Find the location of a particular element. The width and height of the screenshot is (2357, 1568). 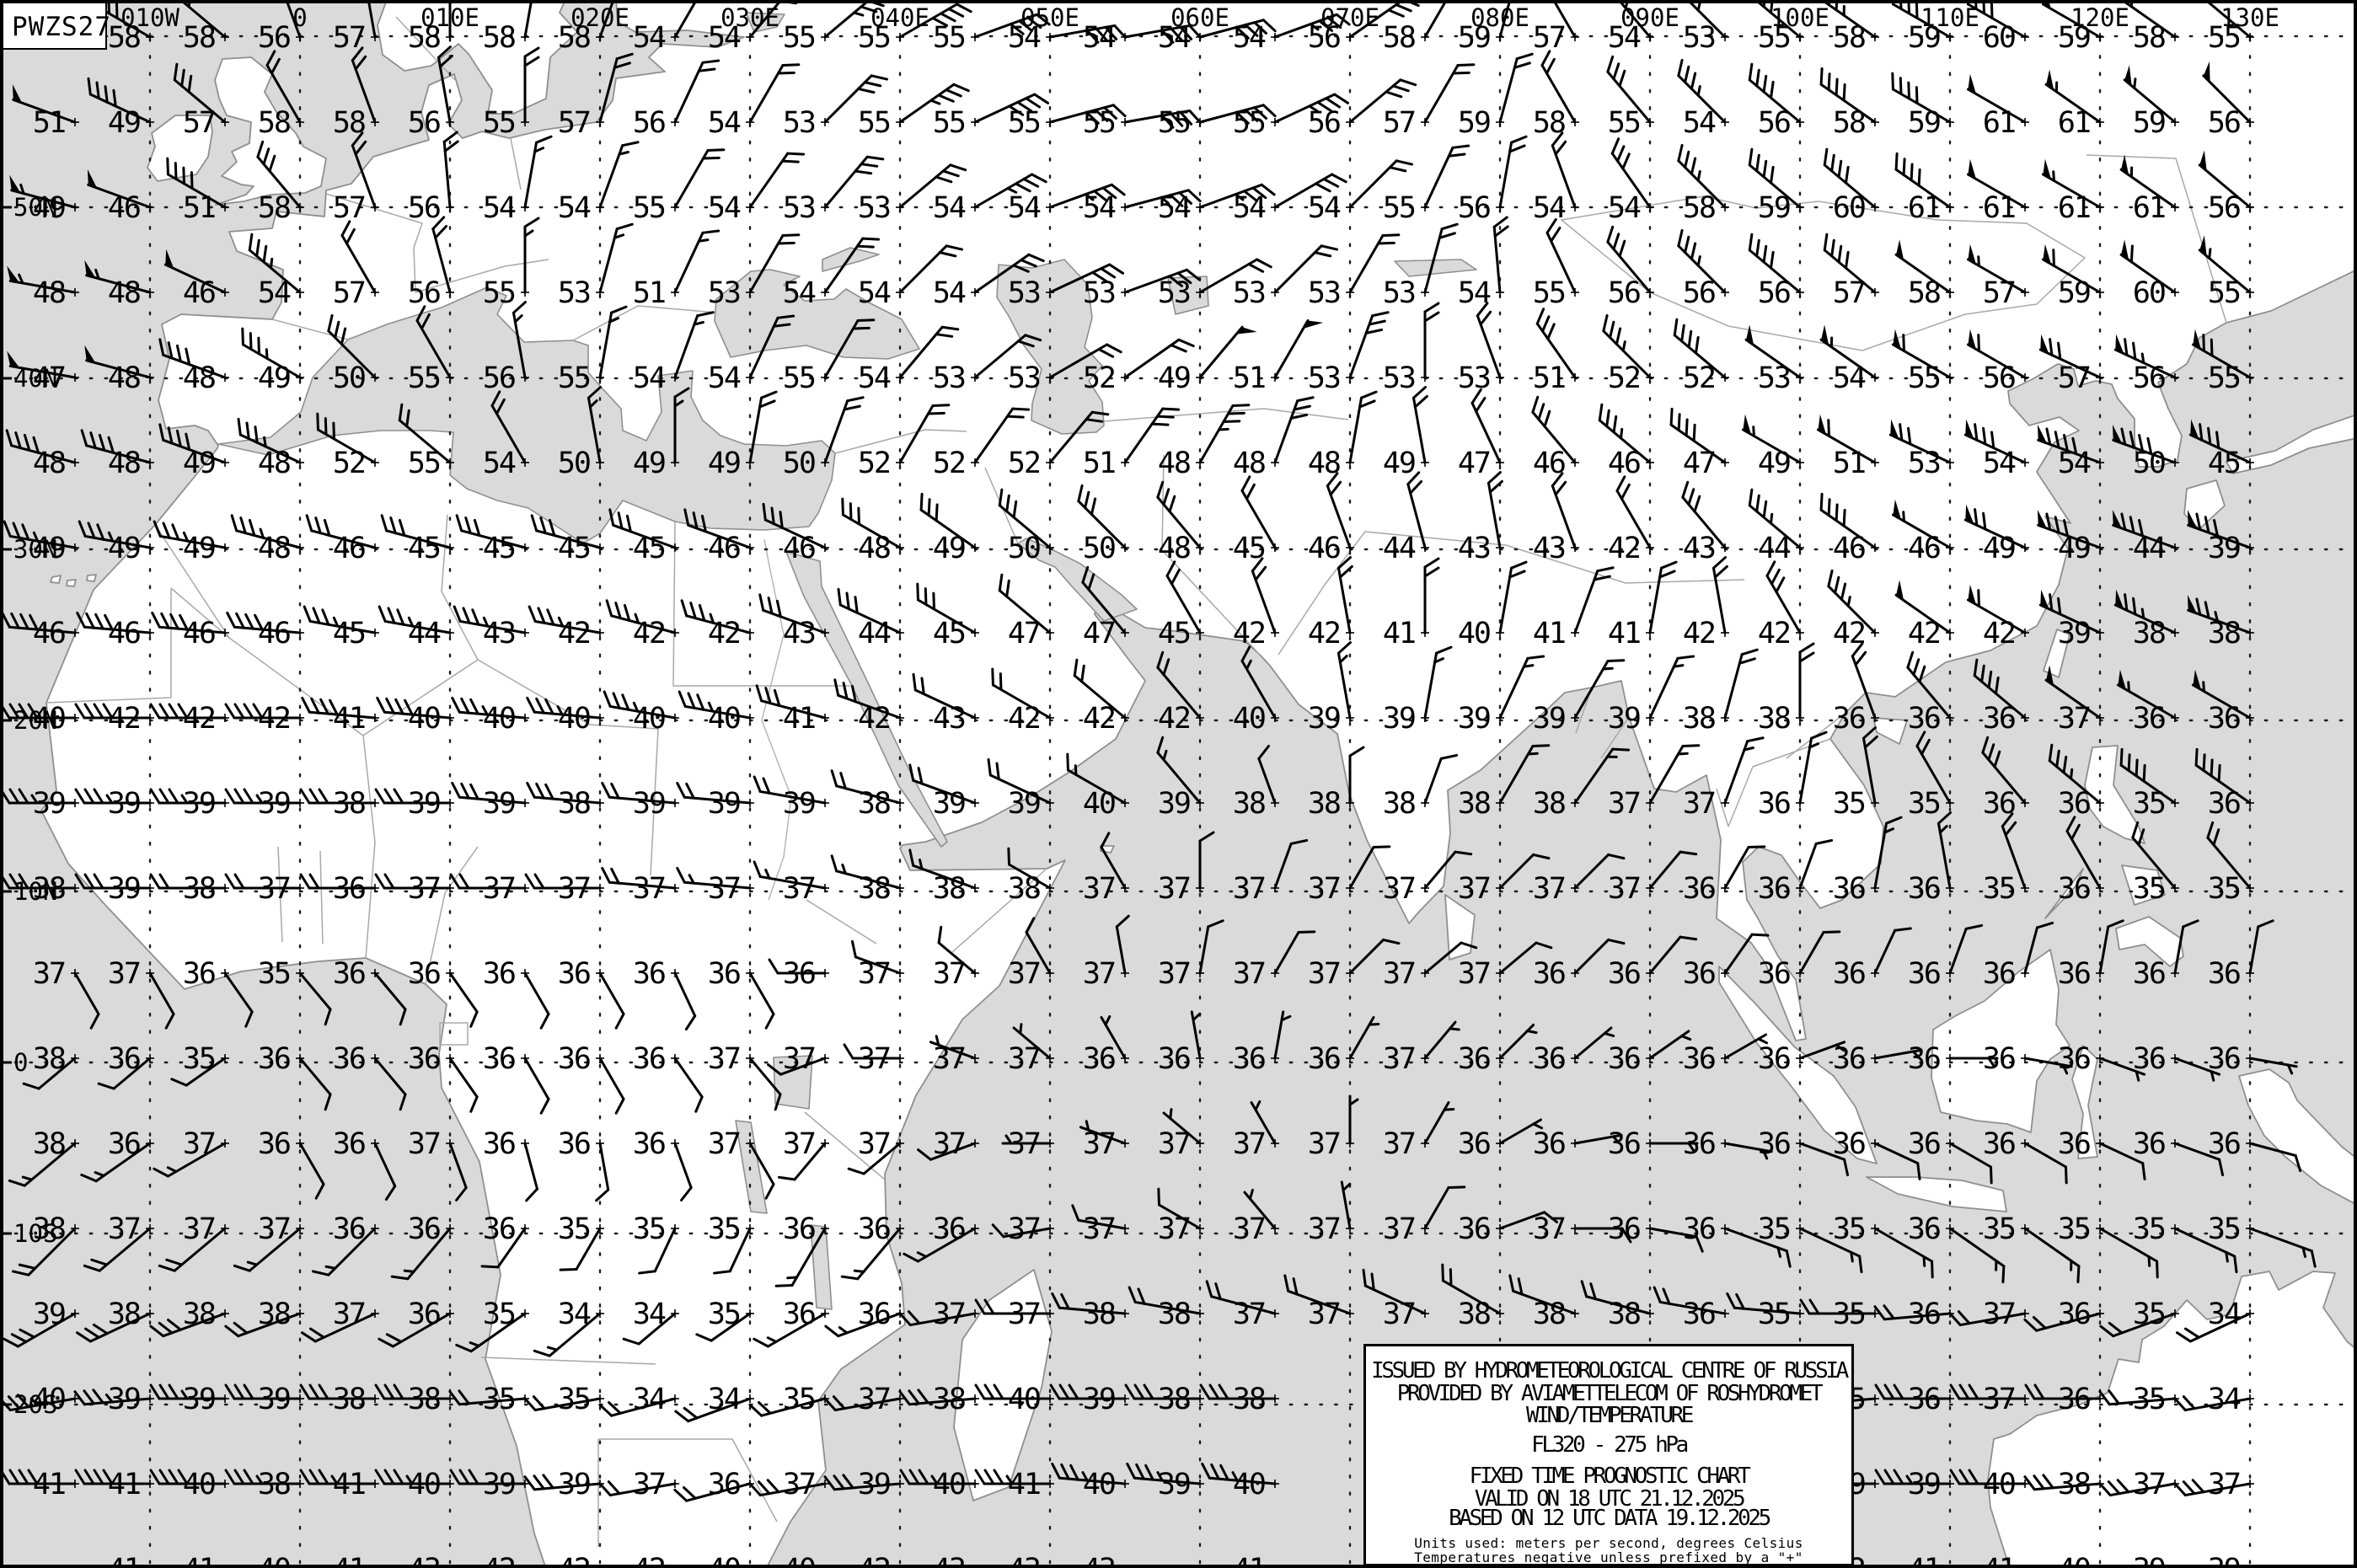

station: 47 is located at coordinates (1481, 434).